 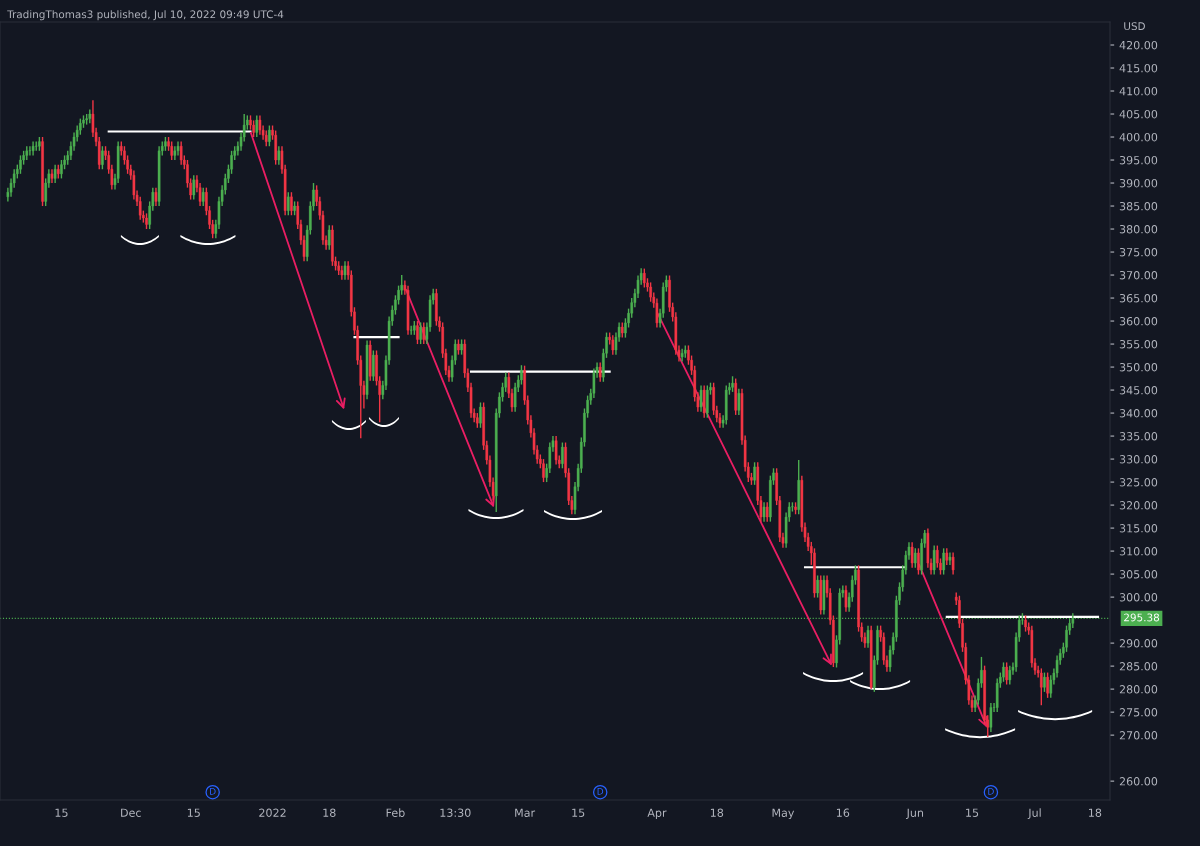 I want to click on y-tick-label: 330.00, so click(x=1138, y=459).